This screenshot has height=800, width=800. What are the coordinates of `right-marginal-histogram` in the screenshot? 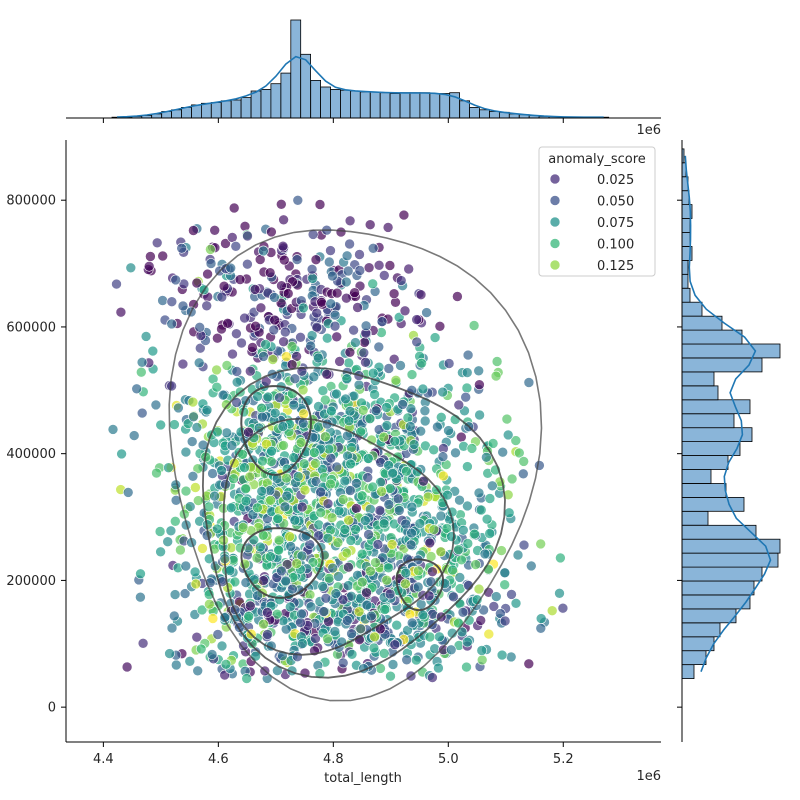 It's located at (731, 414).